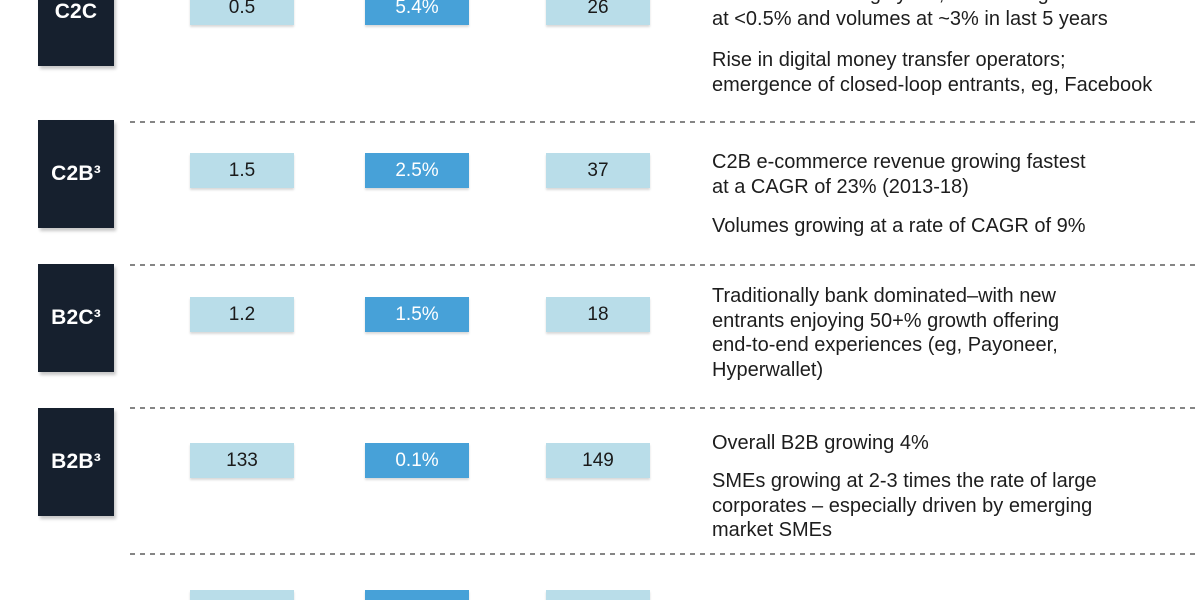 This screenshot has width=1200, height=600. Describe the element at coordinates (598, 595) in the screenshot. I see `value-box-col3` at that location.